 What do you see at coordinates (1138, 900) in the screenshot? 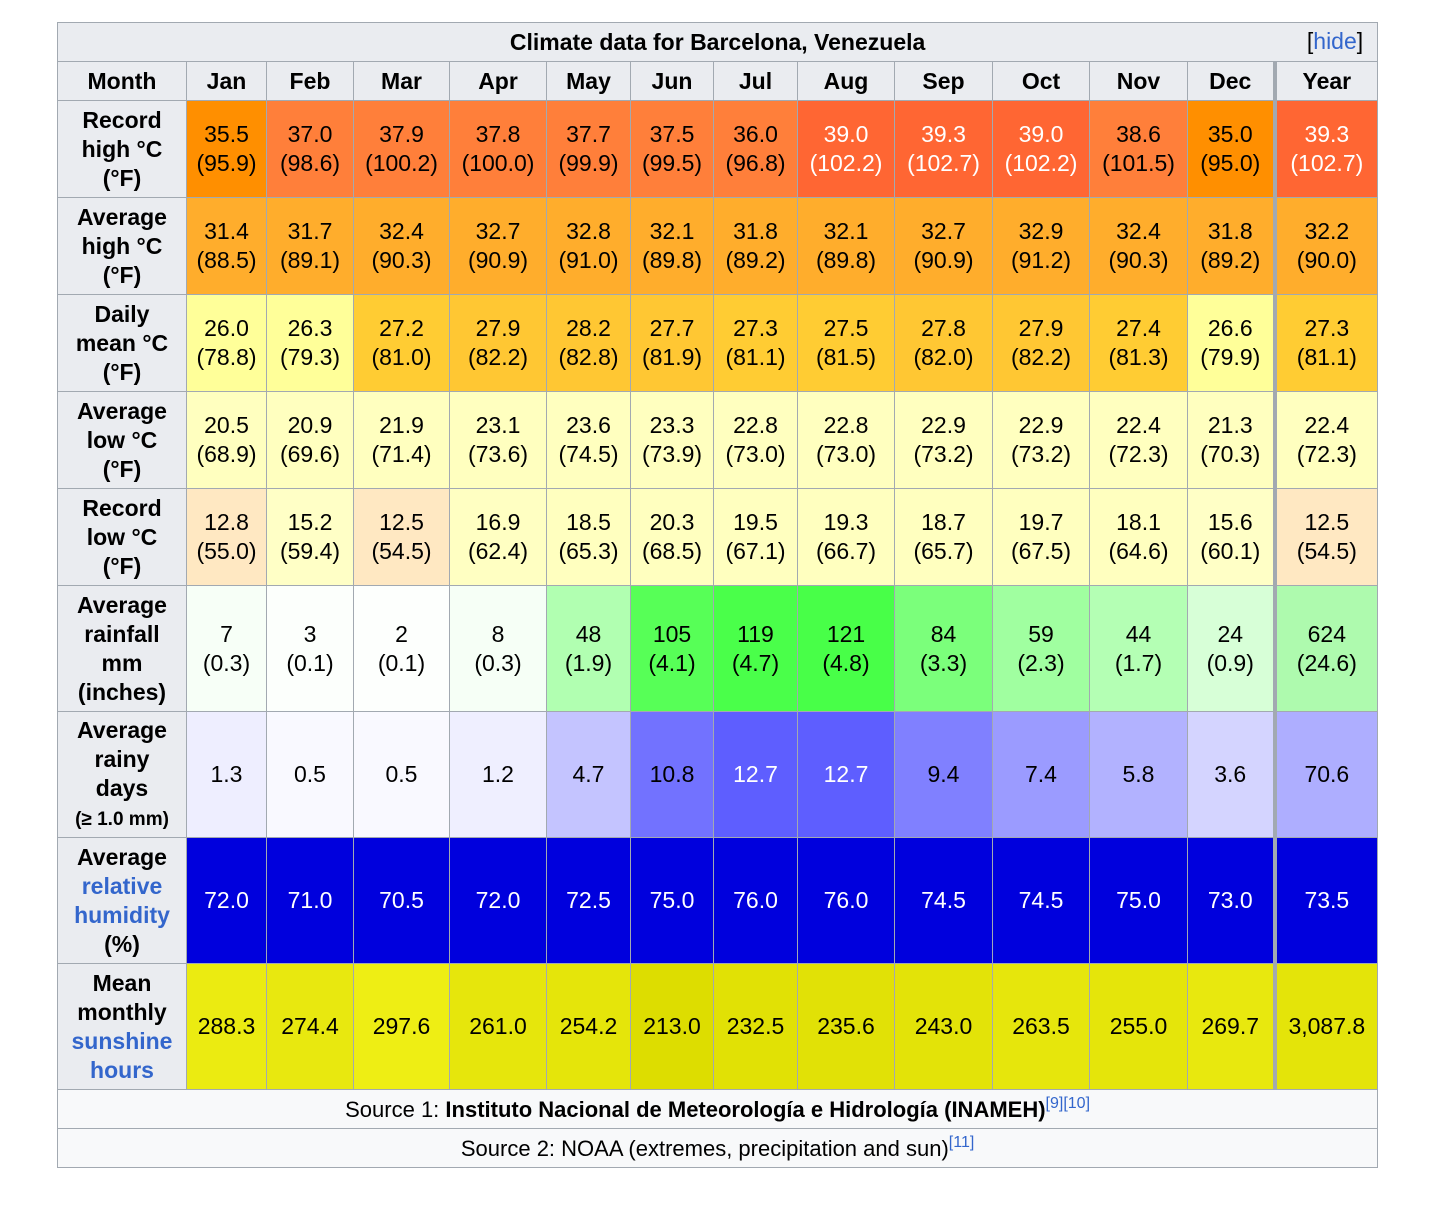
I see `cell-relative-humidity-nov: 75.0` at bounding box center [1138, 900].